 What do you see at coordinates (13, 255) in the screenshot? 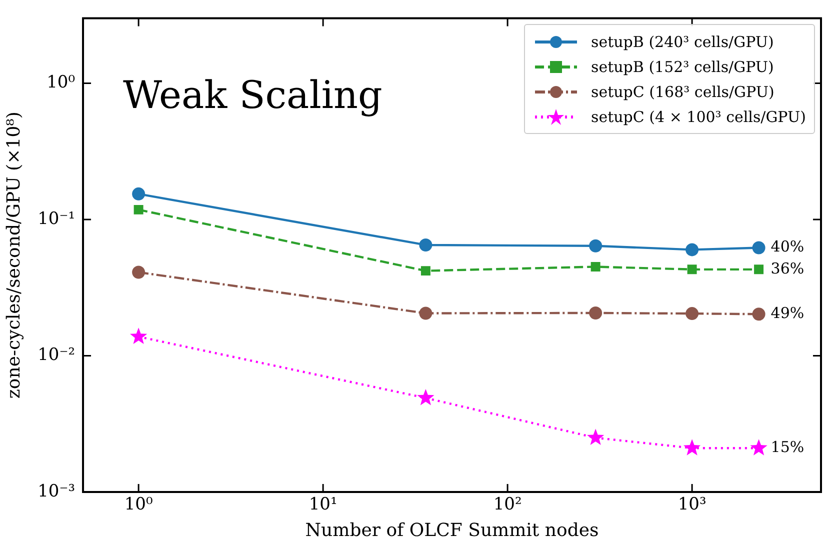
I see `y-axis-title: zone-cycles/second/GPU (×10⁸)` at bounding box center [13, 255].